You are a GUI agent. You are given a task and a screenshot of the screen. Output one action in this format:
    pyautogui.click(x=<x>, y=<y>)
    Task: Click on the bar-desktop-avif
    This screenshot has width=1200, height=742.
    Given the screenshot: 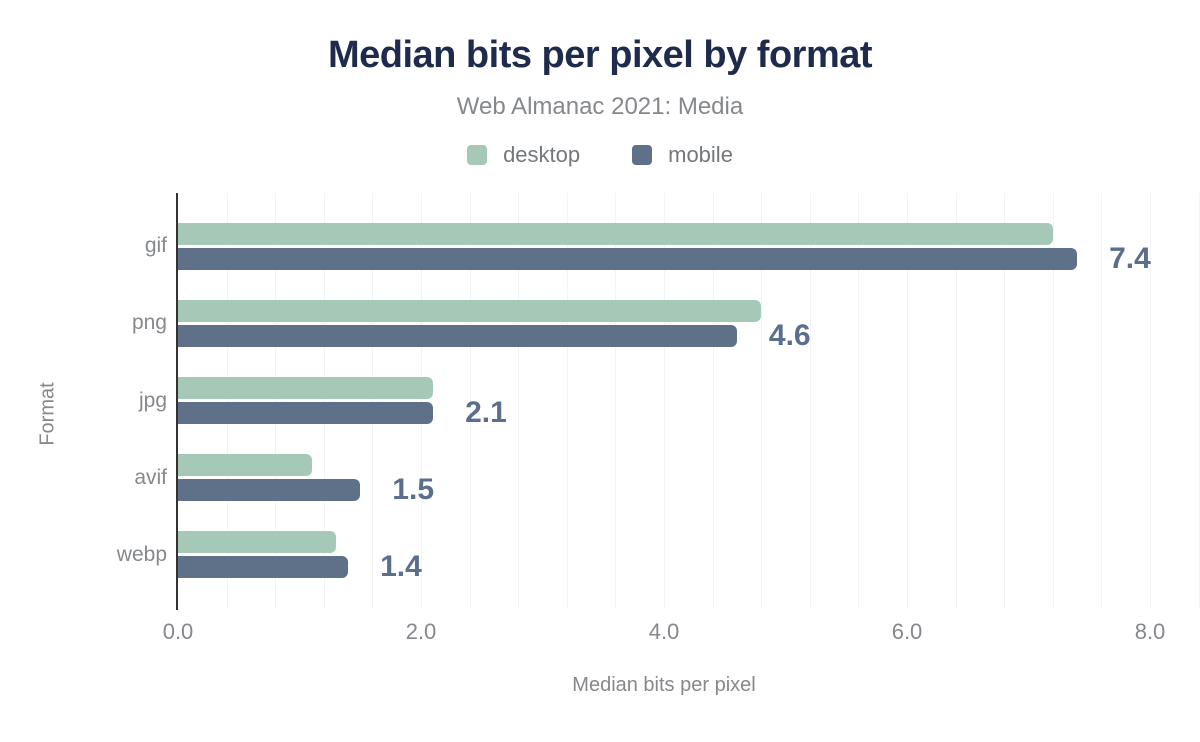 What is the action you would take?
    pyautogui.click(x=245, y=465)
    